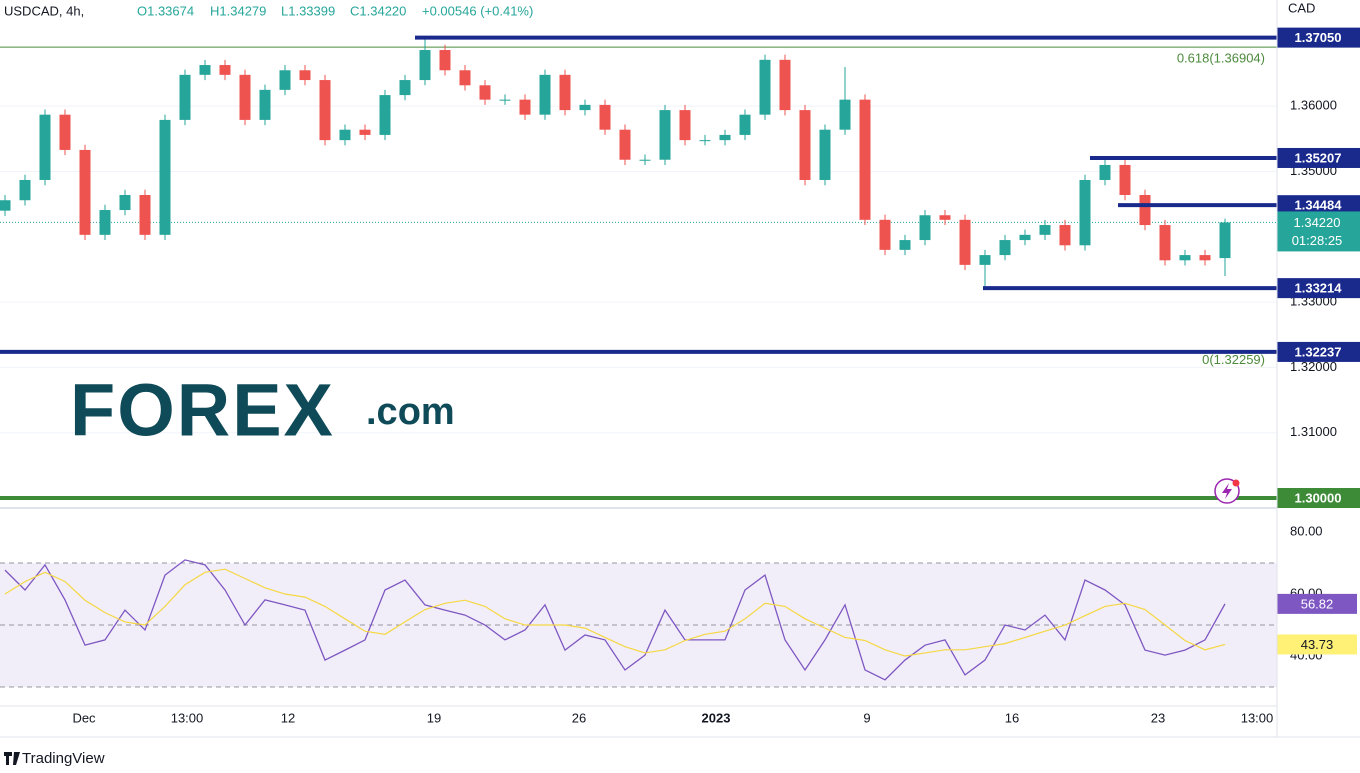 Image resolution: width=1360 pixels, height=773 pixels. I want to click on level-label: 1.34484, so click(1319, 205).